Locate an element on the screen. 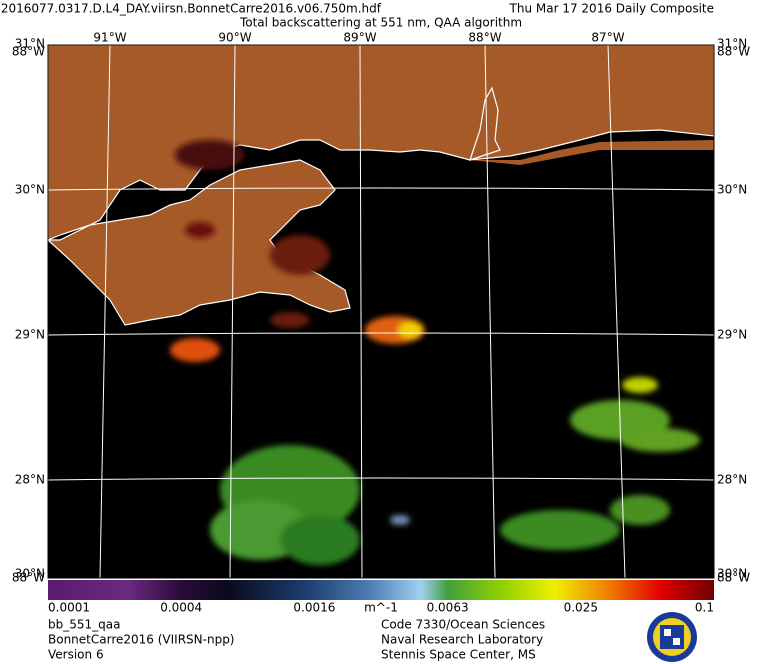 This screenshot has width=762, height=664. colorbar-unit: m^-1 is located at coordinates (381, 608).